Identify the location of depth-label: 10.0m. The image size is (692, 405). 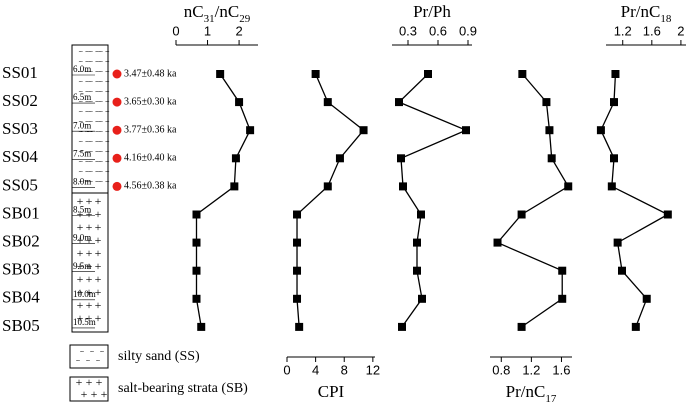
(84, 294).